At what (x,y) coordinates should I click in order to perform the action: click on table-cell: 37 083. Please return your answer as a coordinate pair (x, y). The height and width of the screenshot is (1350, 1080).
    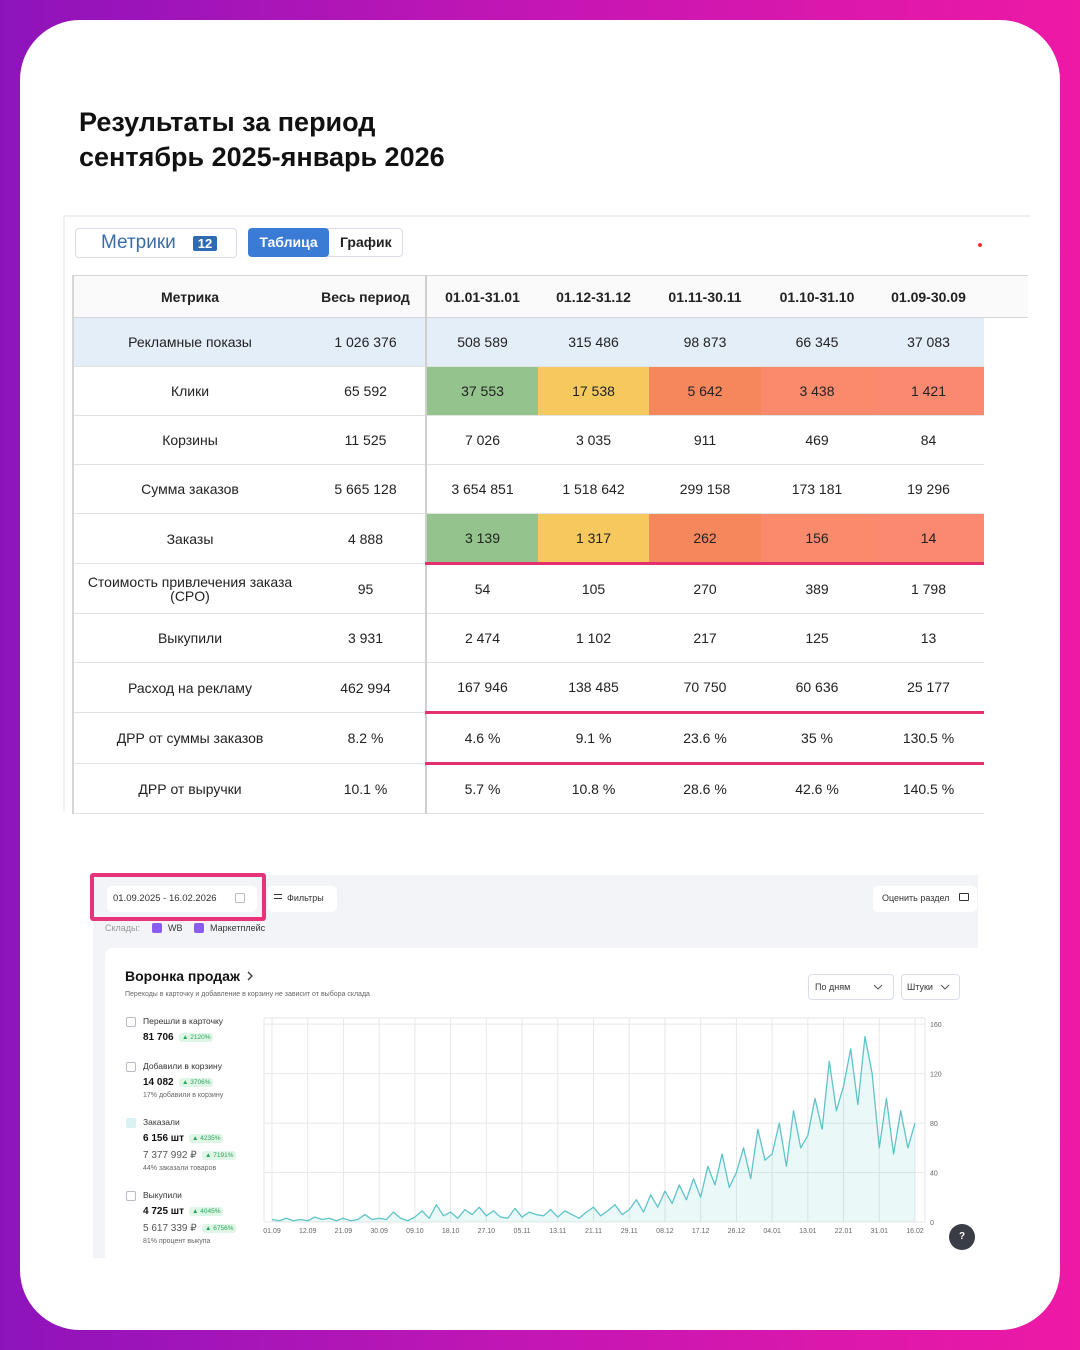
    Looking at the image, I should click on (928, 342).